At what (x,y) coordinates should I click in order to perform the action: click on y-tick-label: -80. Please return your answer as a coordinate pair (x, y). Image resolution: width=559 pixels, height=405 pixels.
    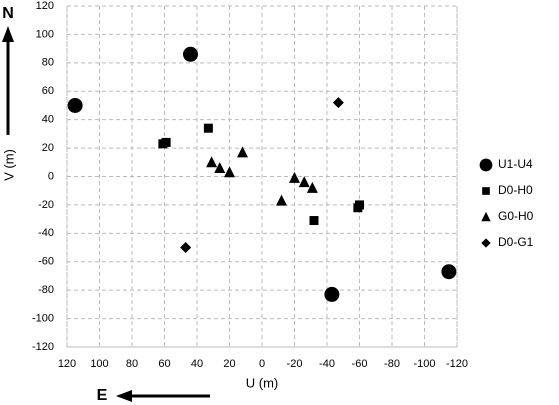
    Looking at the image, I should click on (46, 290).